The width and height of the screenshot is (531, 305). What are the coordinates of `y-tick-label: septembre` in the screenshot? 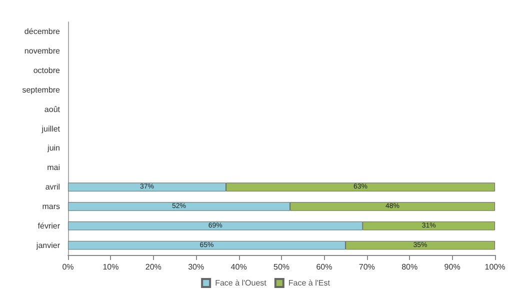 It's located at (41, 89).